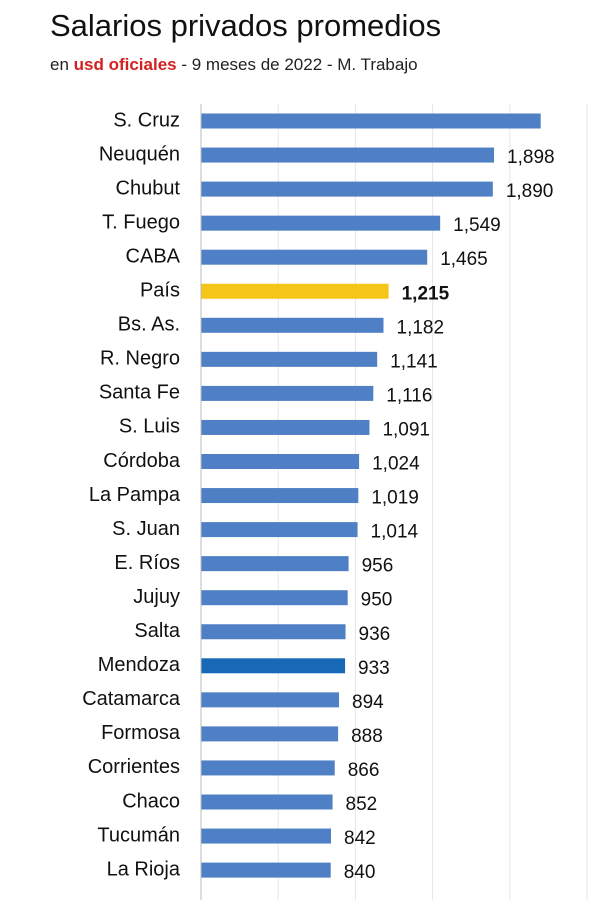 Image resolution: width=600 pixels, height=900 pixels. What do you see at coordinates (464, 259) in the screenshot?
I see `value-label: 1,465` at bounding box center [464, 259].